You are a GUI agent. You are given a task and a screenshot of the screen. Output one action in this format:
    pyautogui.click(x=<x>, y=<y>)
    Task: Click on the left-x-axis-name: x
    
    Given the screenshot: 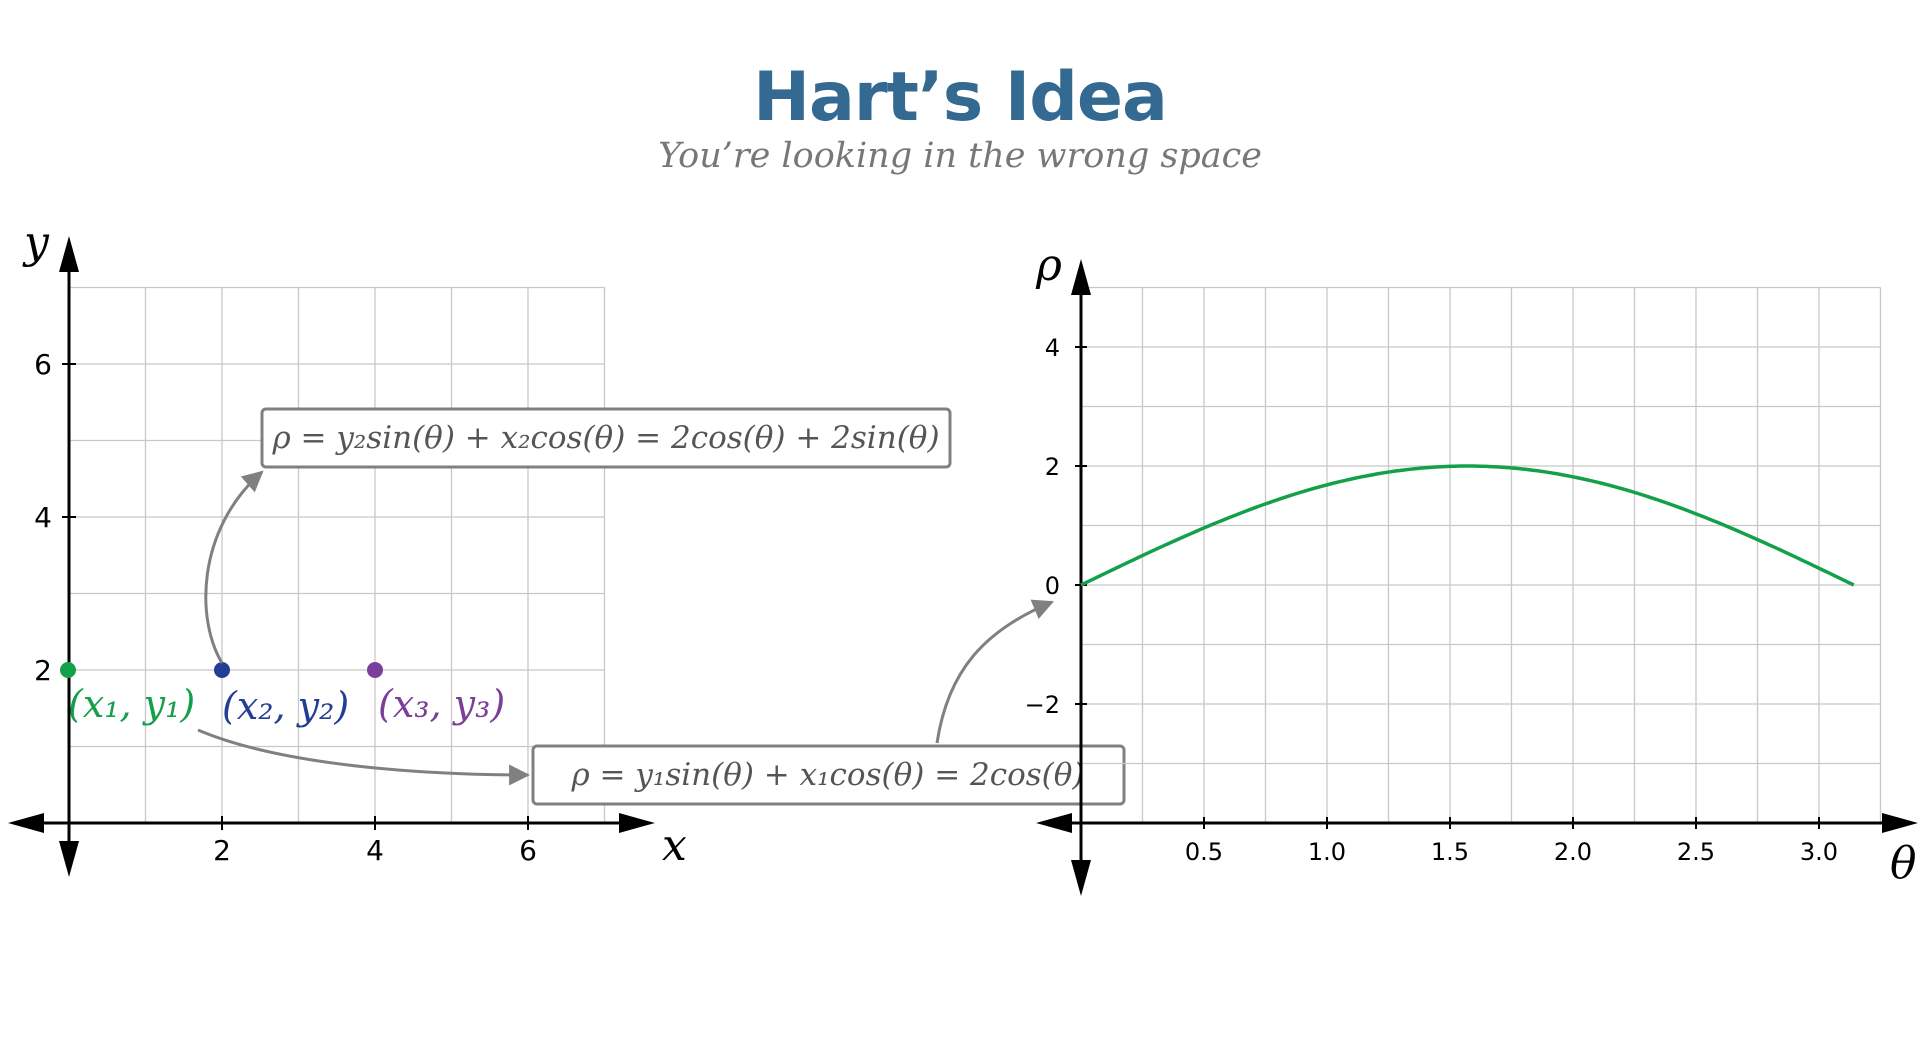 What is the action you would take?
    pyautogui.click(x=674, y=845)
    